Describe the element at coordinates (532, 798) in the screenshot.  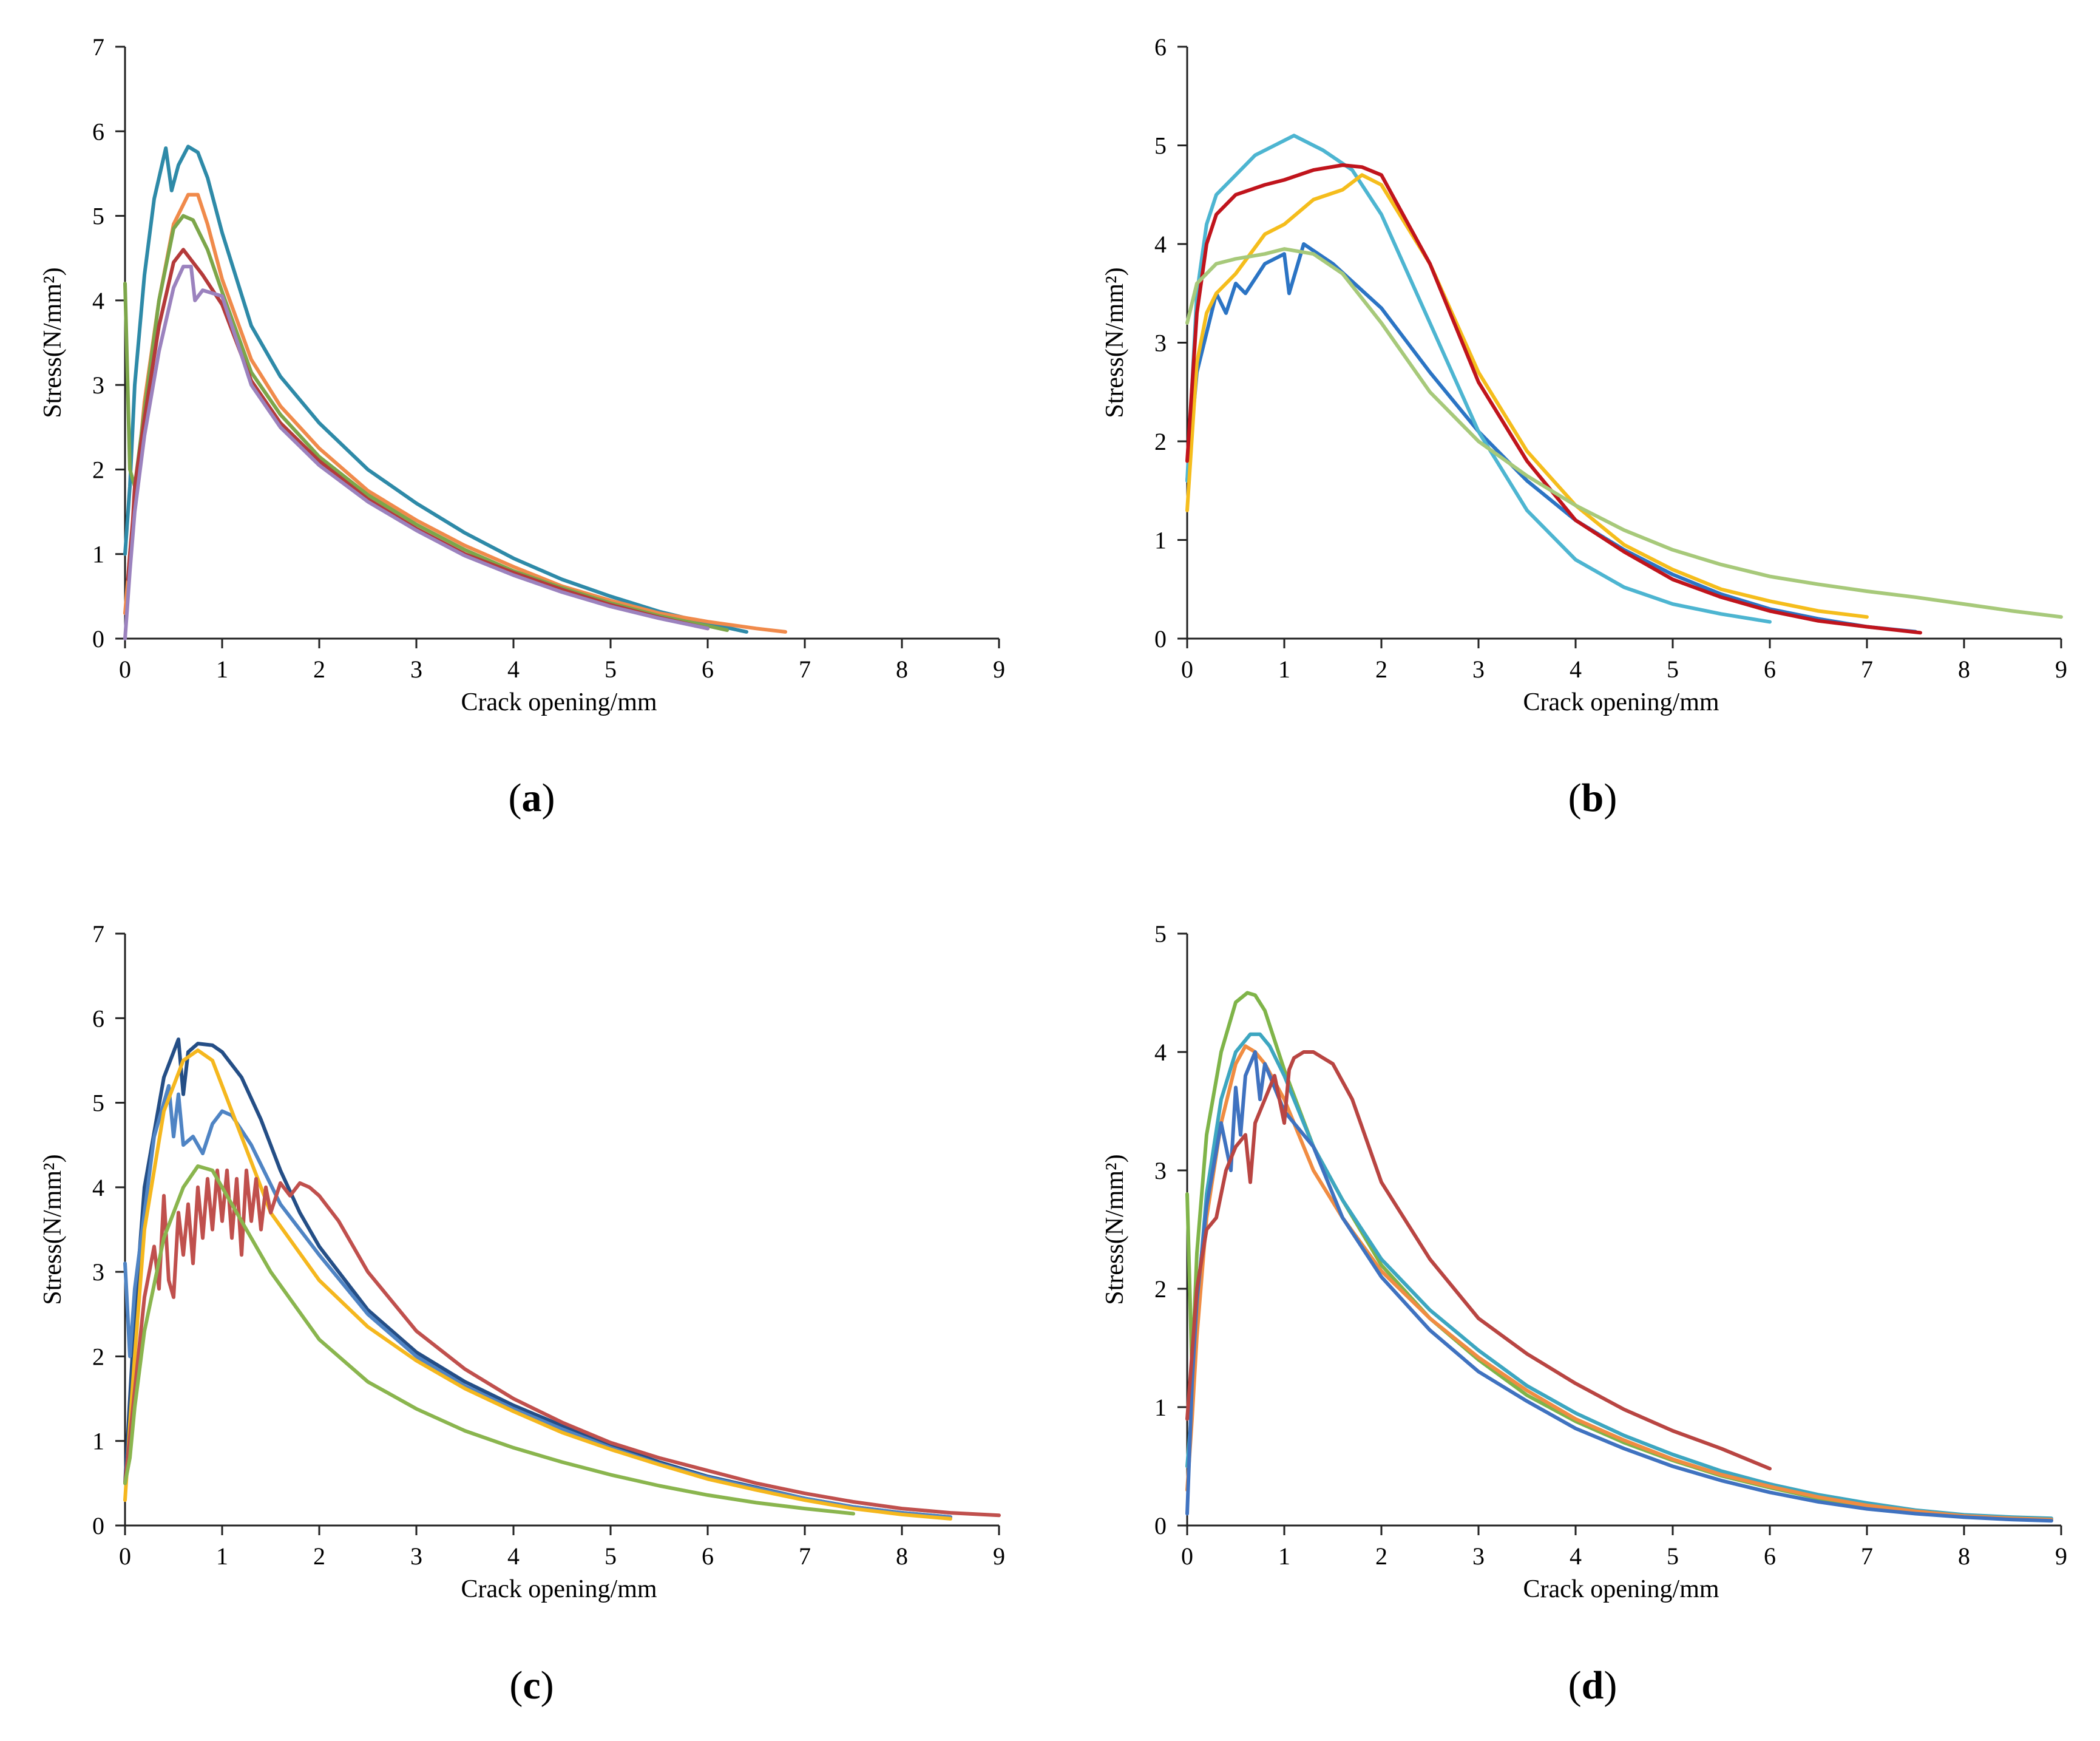
I see `panel-label: (a)` at that location.